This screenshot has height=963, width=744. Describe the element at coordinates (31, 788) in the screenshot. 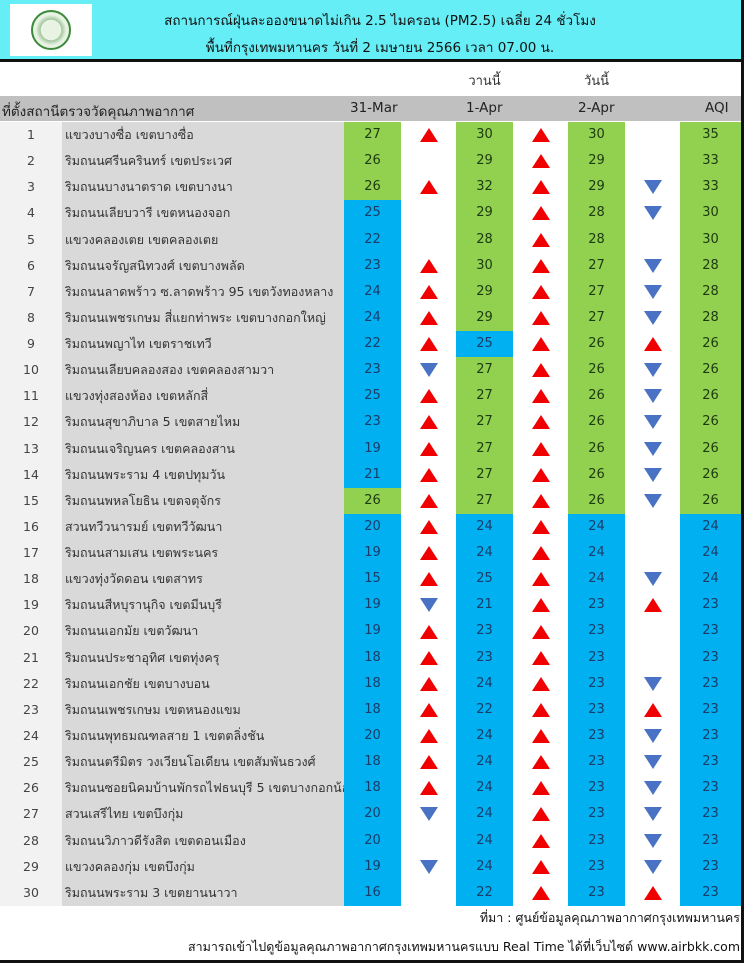

I see `station-number: 26` at that location.